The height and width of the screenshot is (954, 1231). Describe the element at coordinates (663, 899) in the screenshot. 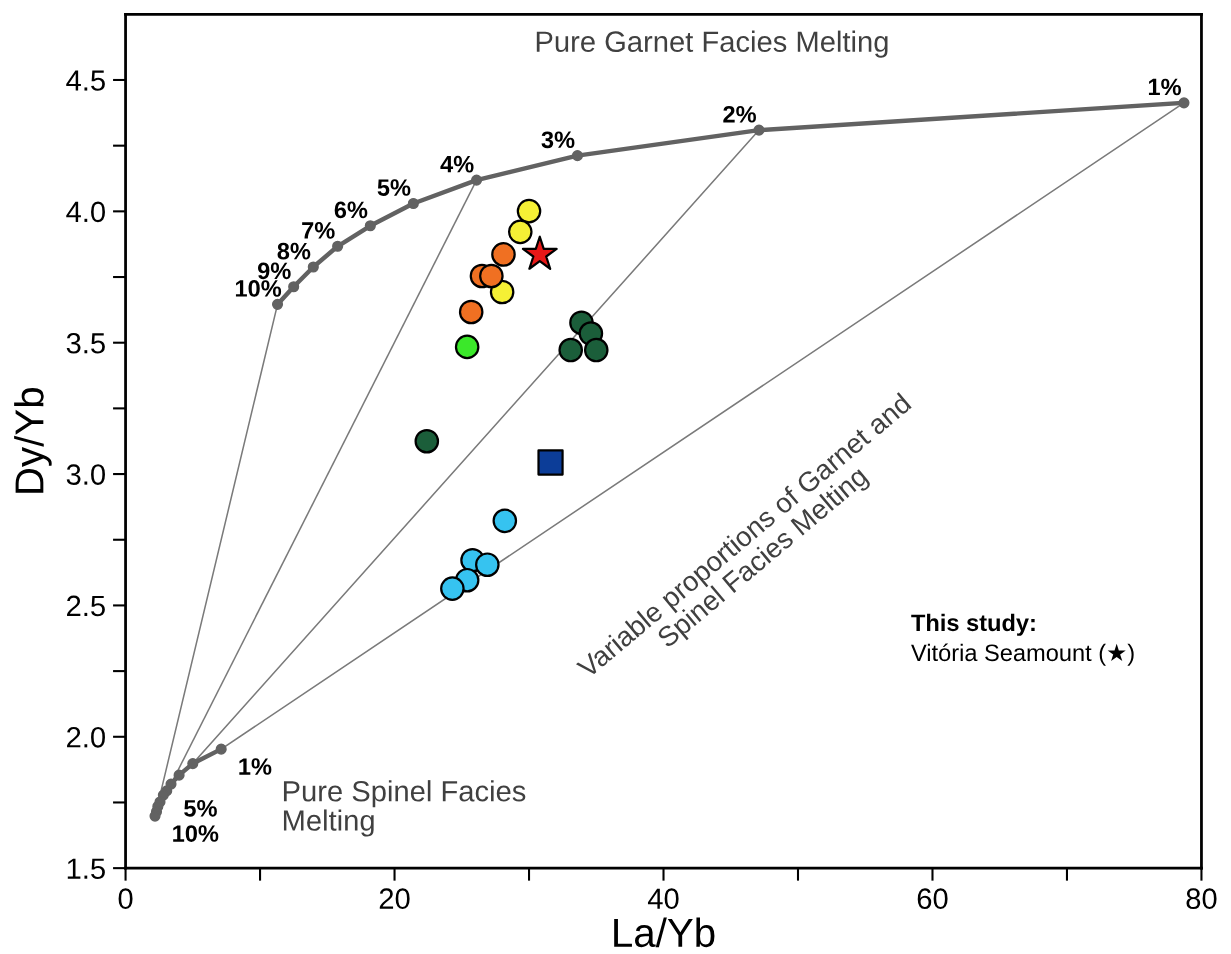

I see `x-tick-label: 40` at that location.